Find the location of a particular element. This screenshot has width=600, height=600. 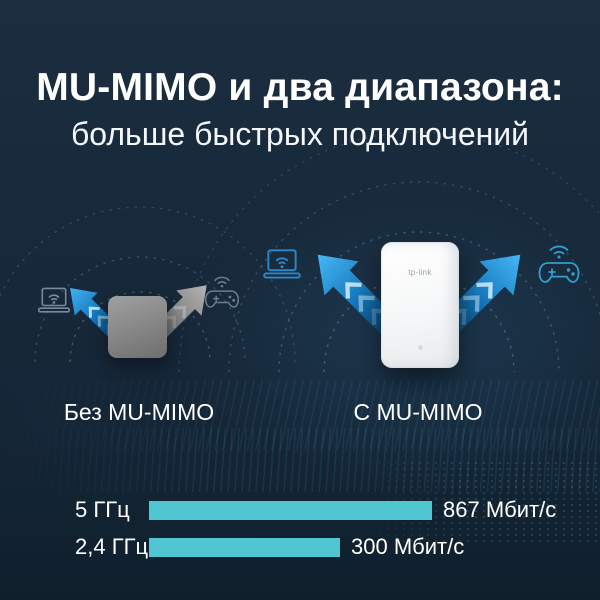

band-label-2-4ghz: 2,4 ГГц is located at coordinates (112, 546).